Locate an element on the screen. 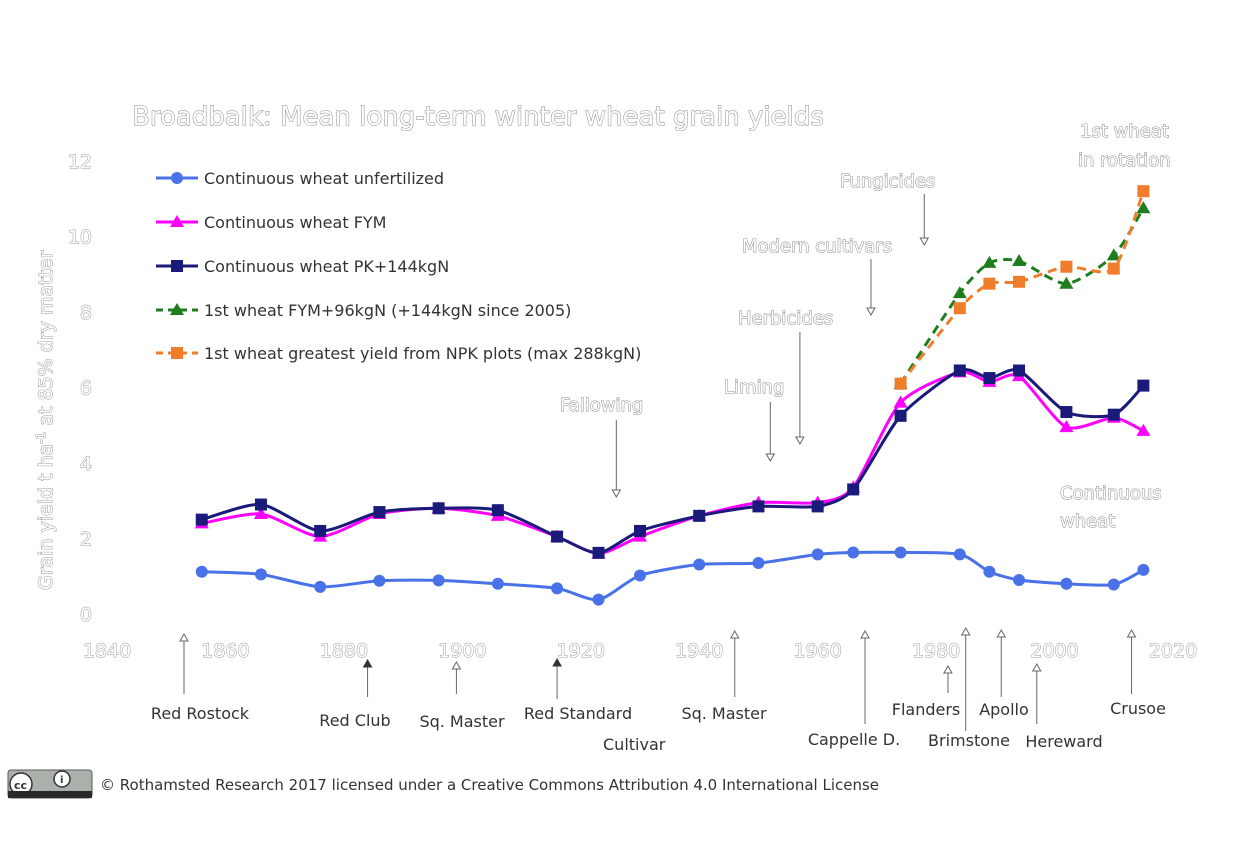 The height and width of the screenshot is (841, 1234). legend-label: Continuous wheat PK+144kgN is located at coordinates (326, 266).